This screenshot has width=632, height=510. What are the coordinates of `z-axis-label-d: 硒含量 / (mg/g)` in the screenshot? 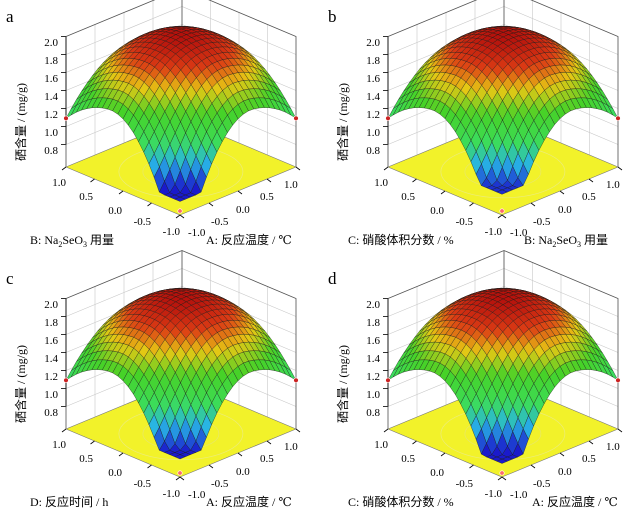 It's located at (342, 384).